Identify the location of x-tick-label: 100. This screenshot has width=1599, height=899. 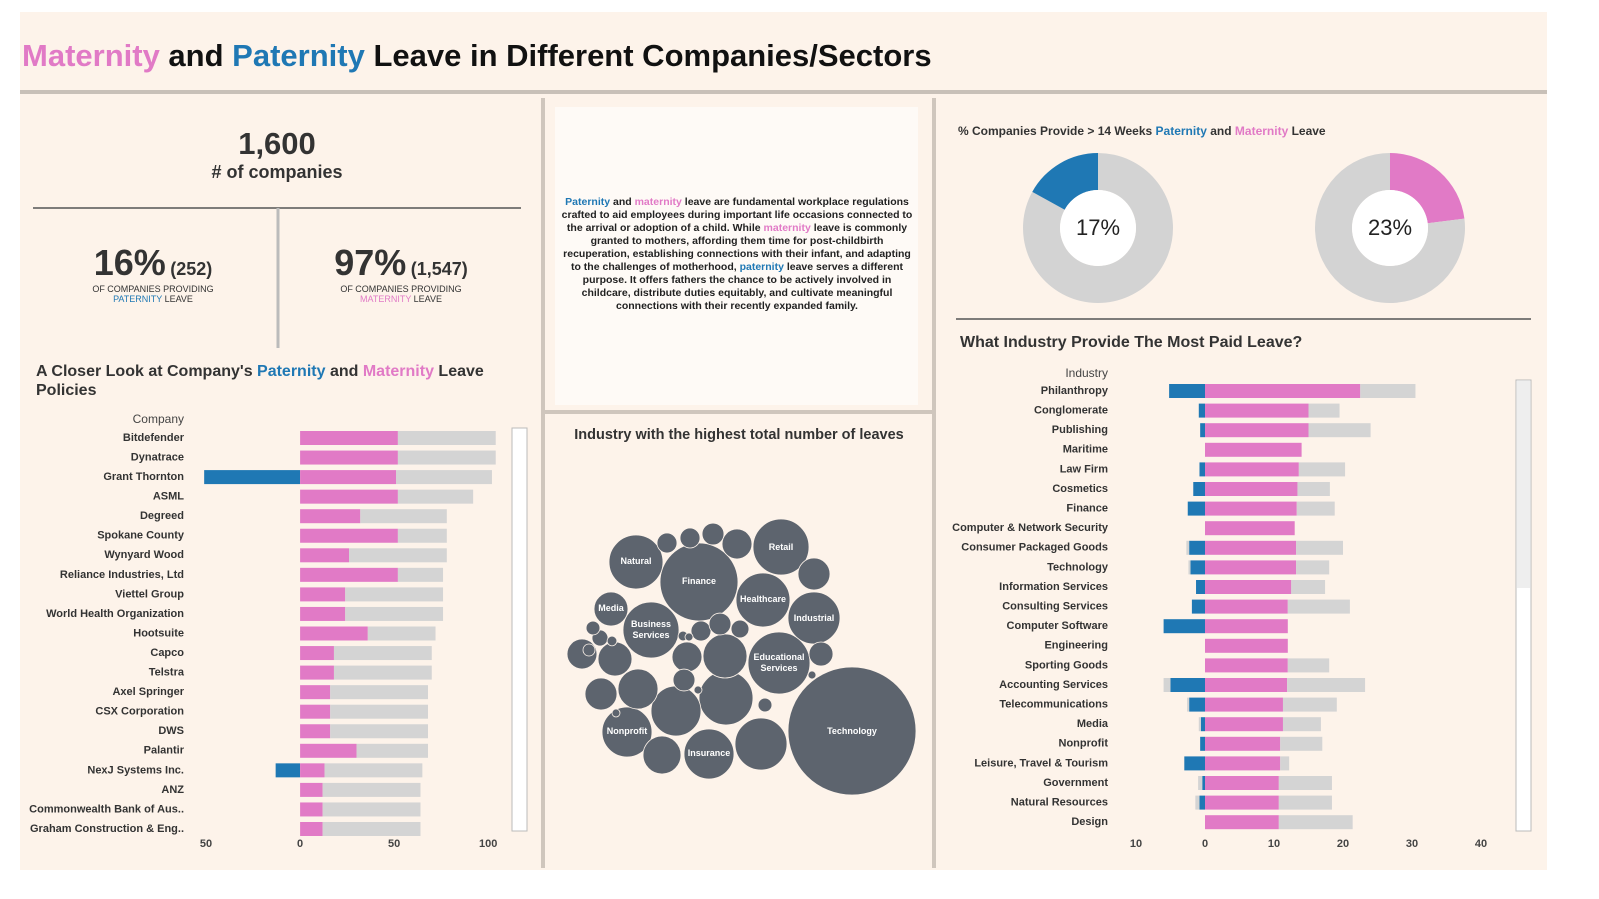
(488, 844).